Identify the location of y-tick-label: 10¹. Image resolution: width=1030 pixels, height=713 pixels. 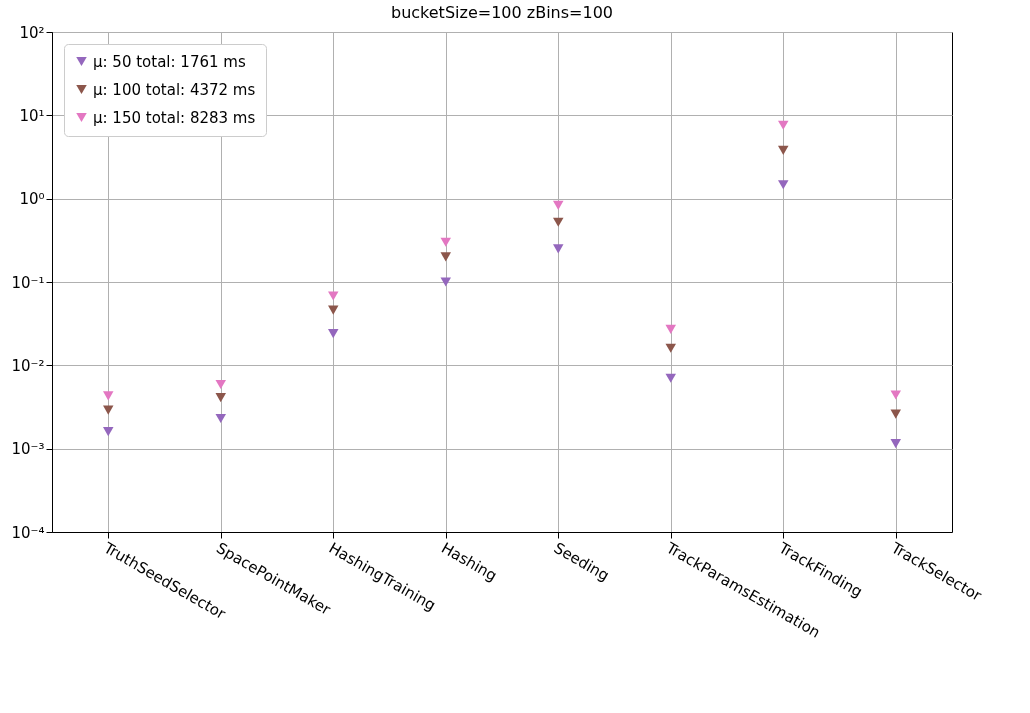
(32, 115).